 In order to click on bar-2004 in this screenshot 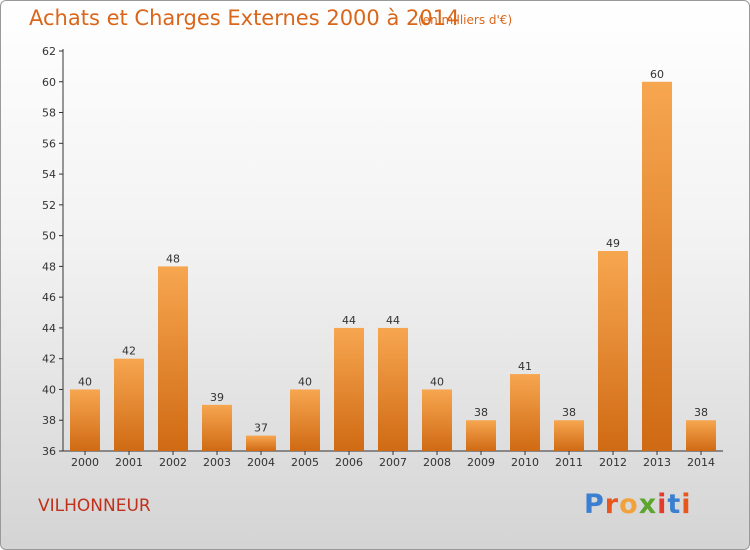, I will do `click(261, 443)`.